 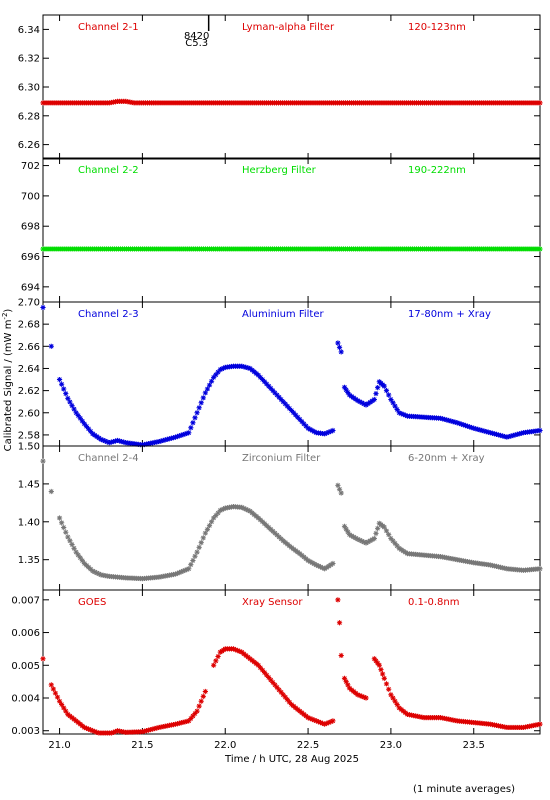 What do you see at coordinates (30, 166) in the screenshot?
I see `y-tick-label: 702` at bounding box center [30, 166].